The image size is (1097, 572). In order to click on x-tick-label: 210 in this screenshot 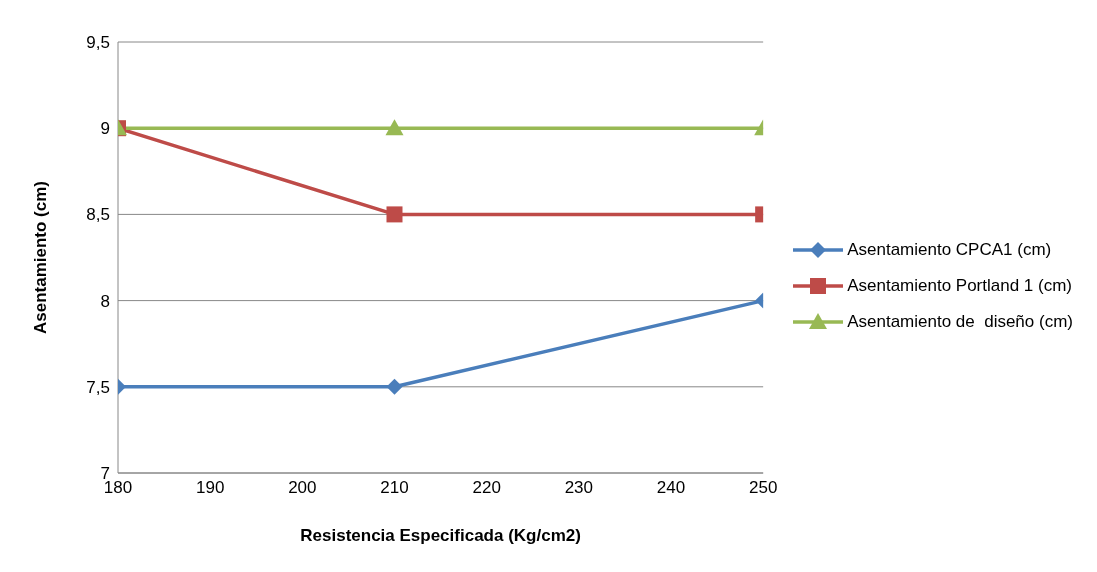, I will do `click(394, 488)`.